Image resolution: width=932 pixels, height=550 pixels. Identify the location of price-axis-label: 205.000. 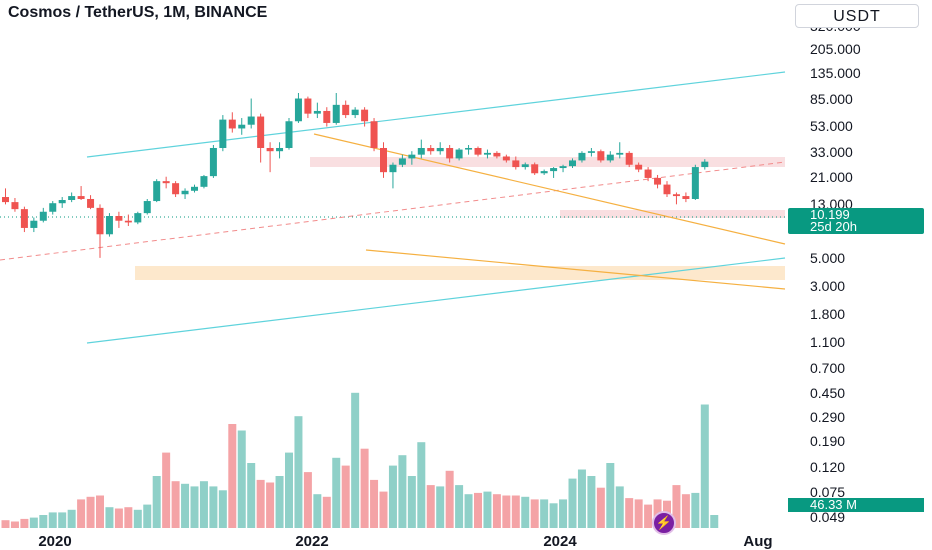
(835, 49).